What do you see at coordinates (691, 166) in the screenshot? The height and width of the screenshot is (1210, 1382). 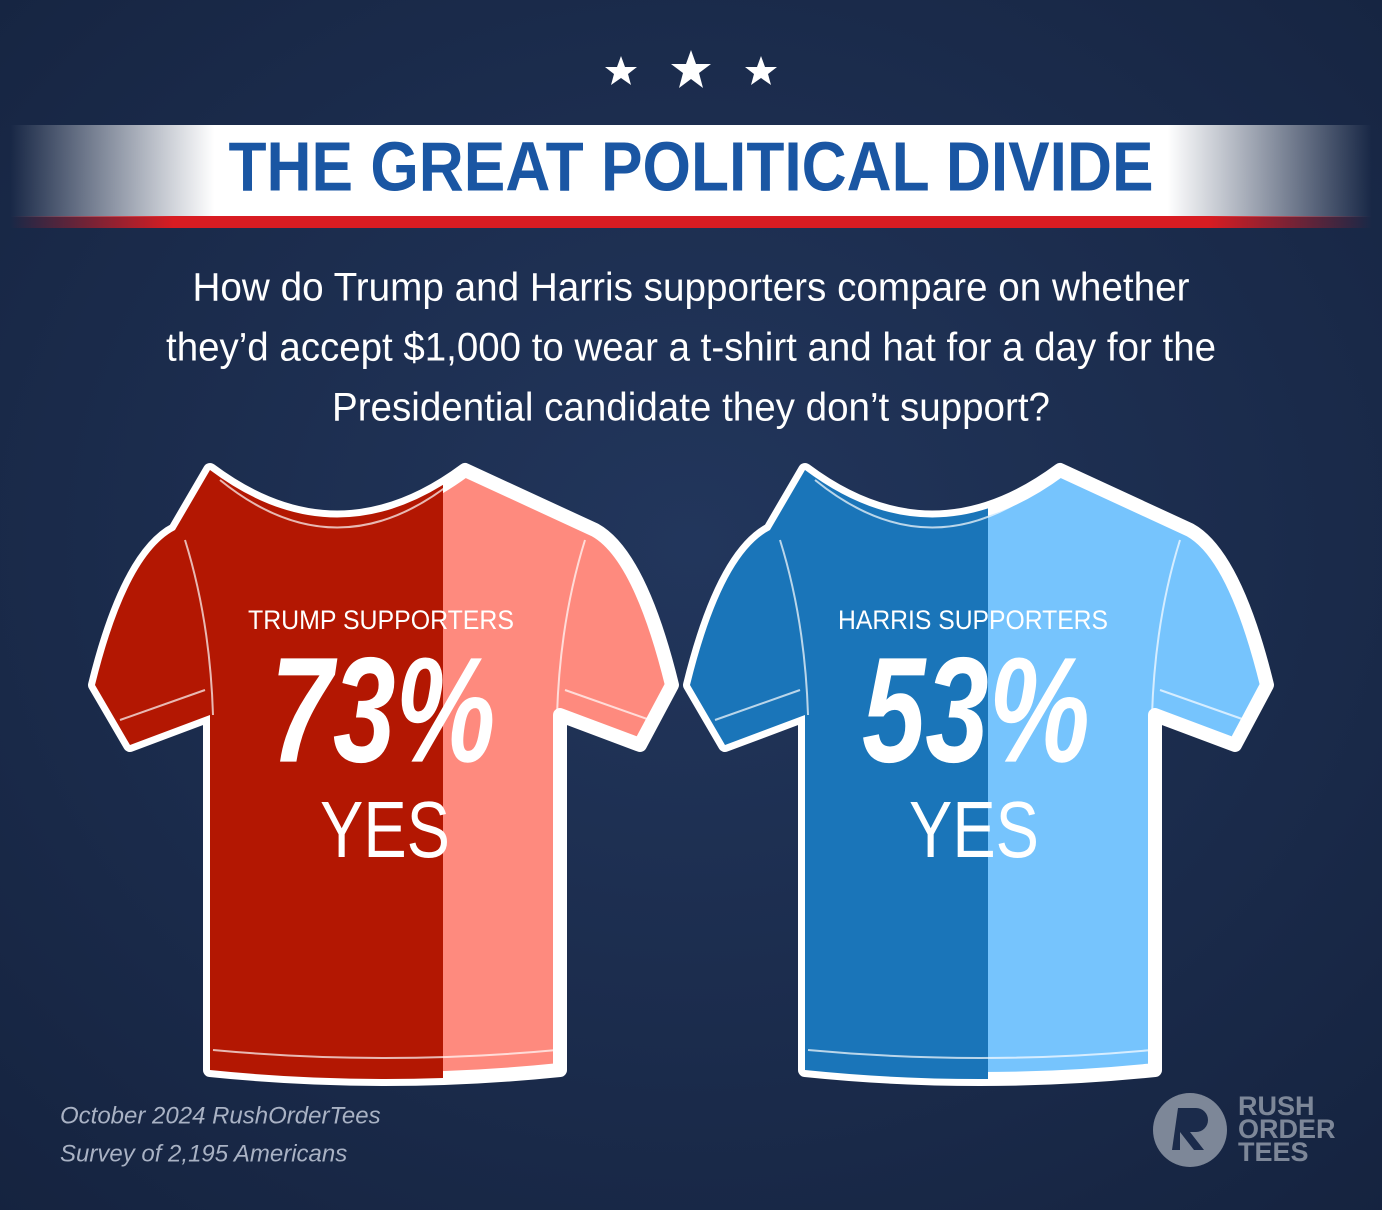 I see `title: THE GREAT POLITICAL DIVIDE` at bounding box center [691, 166].